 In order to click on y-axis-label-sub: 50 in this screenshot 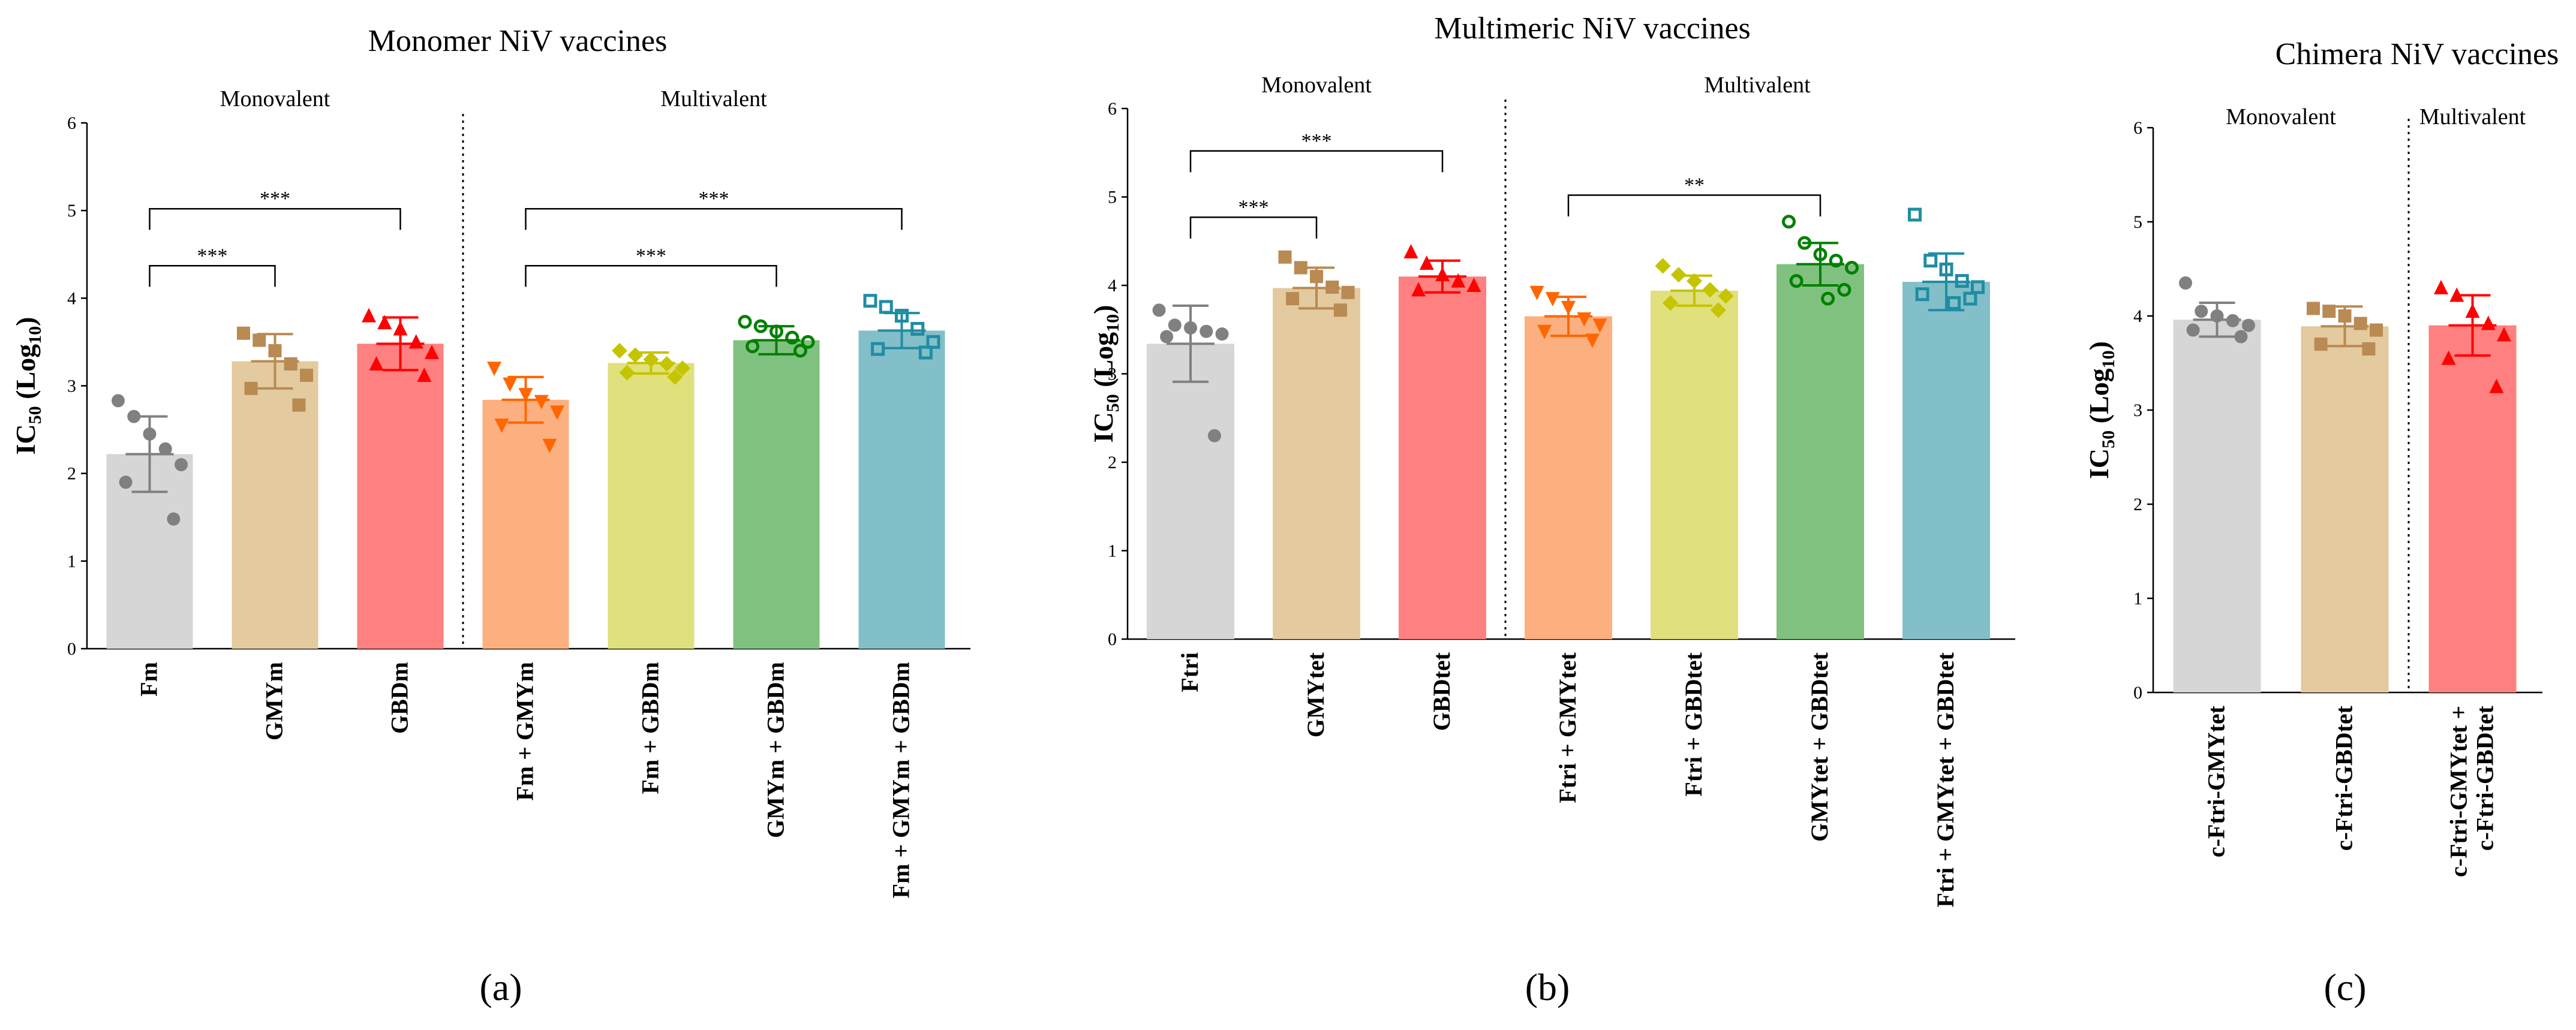, I will do `click(35, 415)`.